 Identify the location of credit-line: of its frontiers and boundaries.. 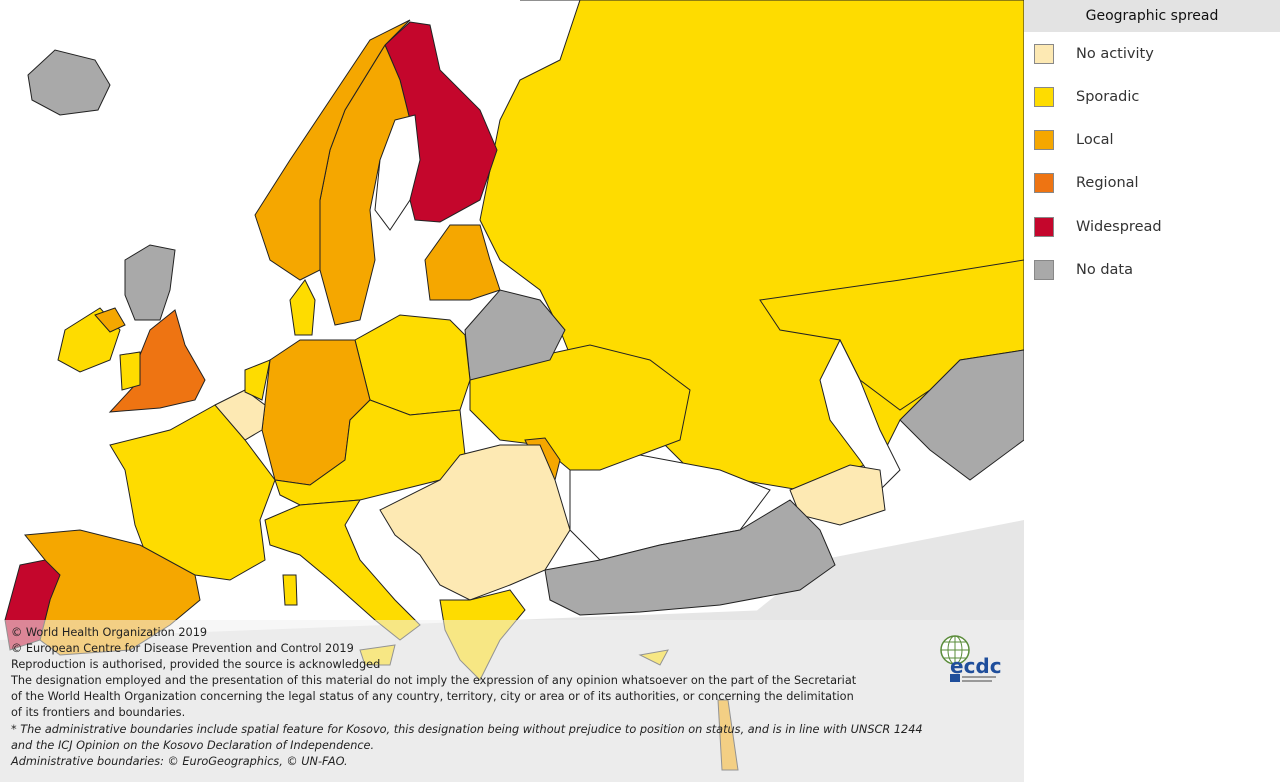
(98, 712).